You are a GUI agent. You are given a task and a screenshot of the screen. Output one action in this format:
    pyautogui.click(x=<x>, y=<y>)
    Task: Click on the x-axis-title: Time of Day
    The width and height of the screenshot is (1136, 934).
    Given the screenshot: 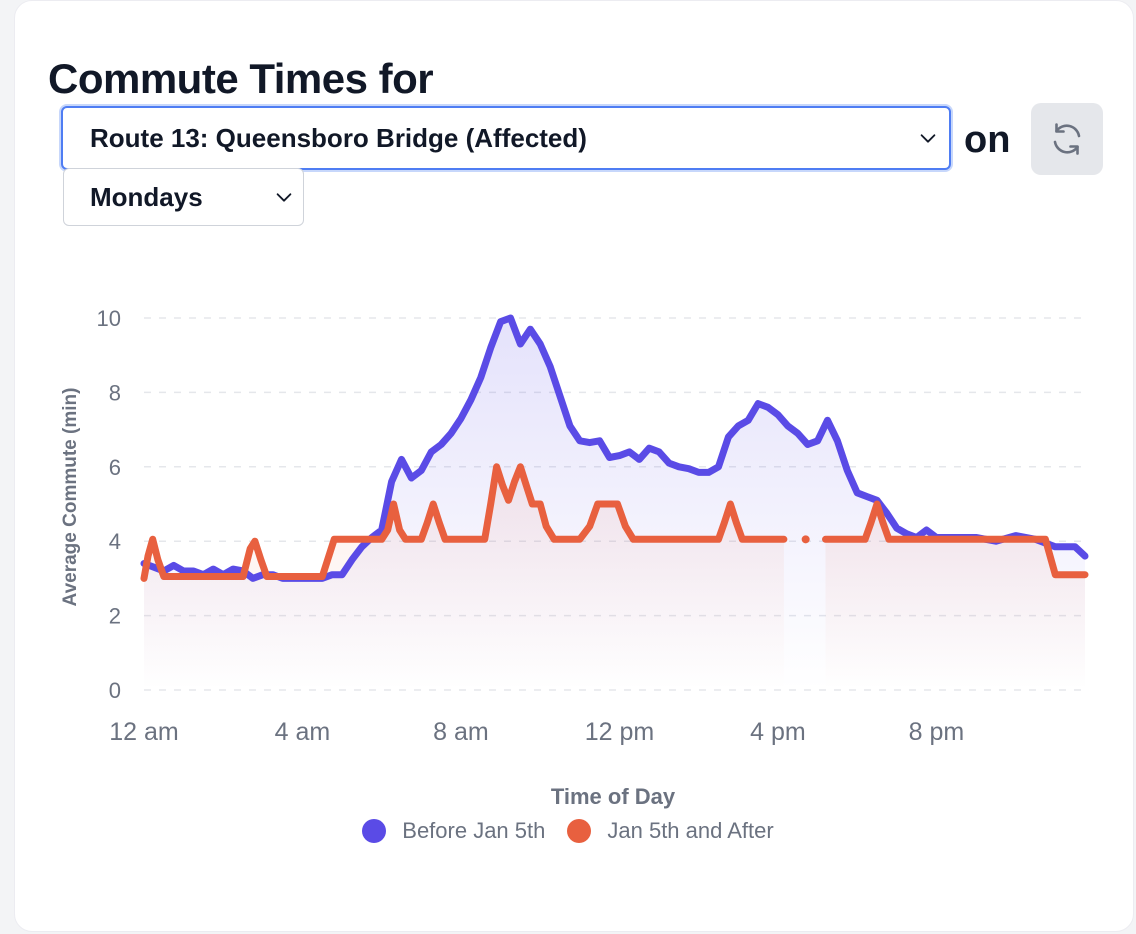 What is the action you would take?
    pyautogui.click(x=613, y=796)
    